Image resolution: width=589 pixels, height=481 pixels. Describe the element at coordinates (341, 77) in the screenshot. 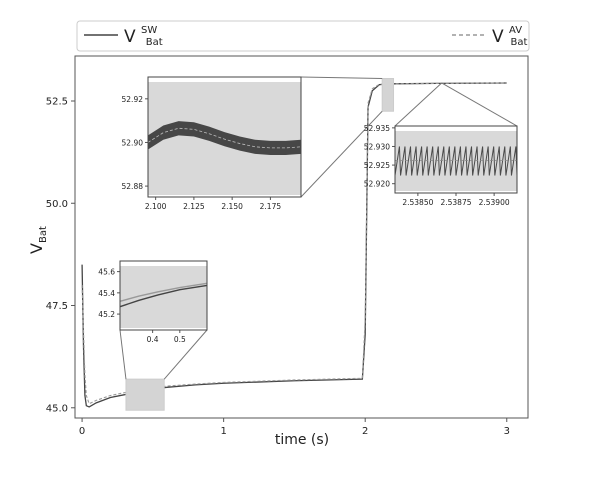

I see `connector-top-a` at that location.